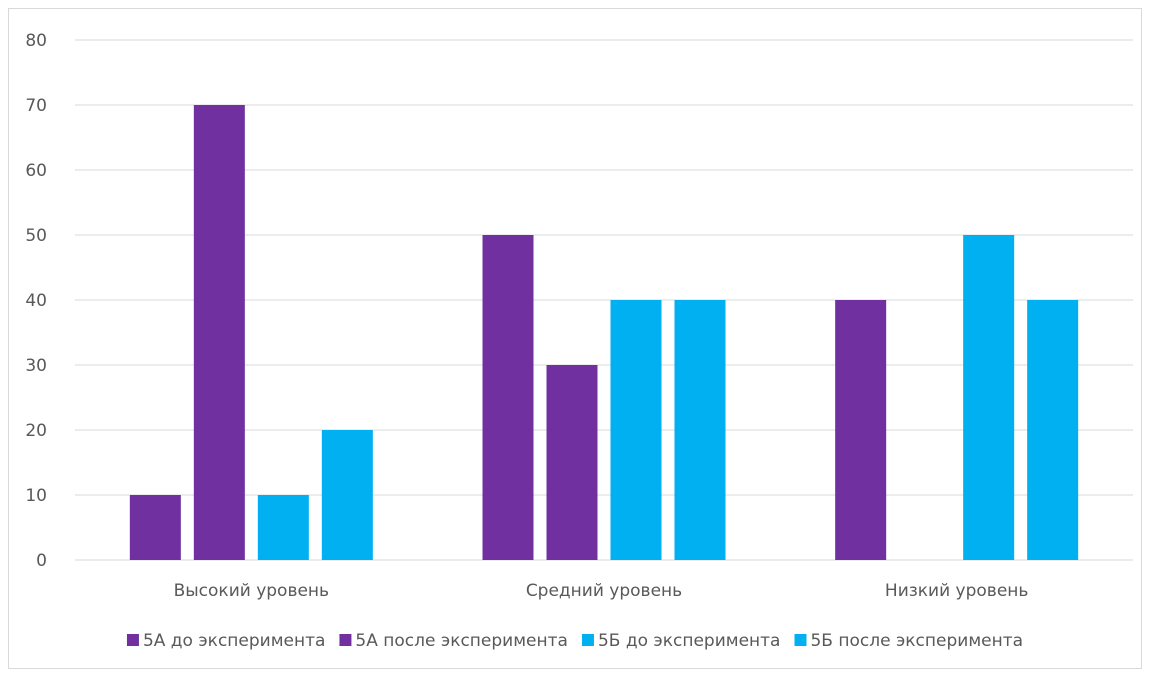 The height and width of the screenshot is (677, 1150). I want to click on y-tick-label: 20, so click(36, 431).